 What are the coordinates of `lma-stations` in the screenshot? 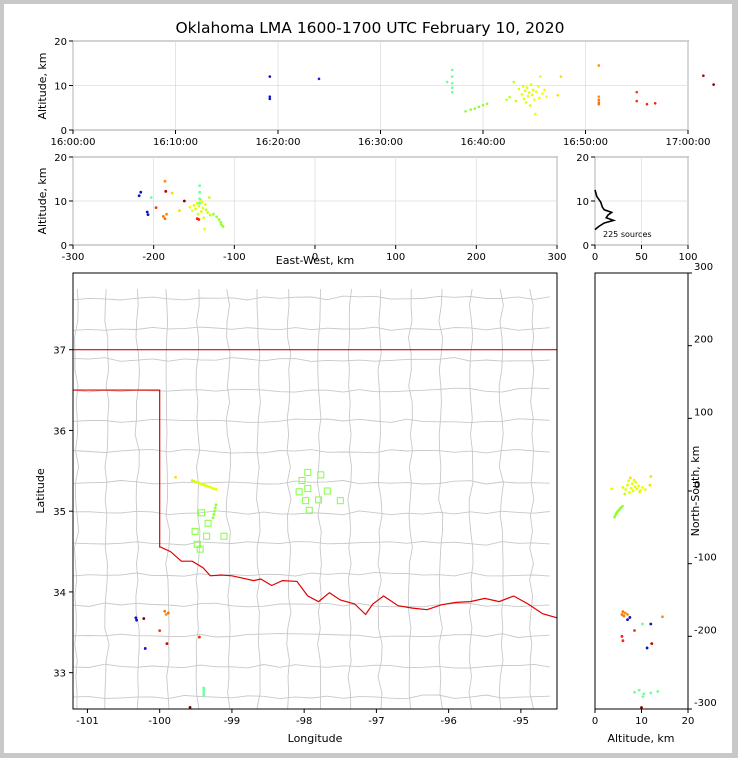 It's located at (267, 510).